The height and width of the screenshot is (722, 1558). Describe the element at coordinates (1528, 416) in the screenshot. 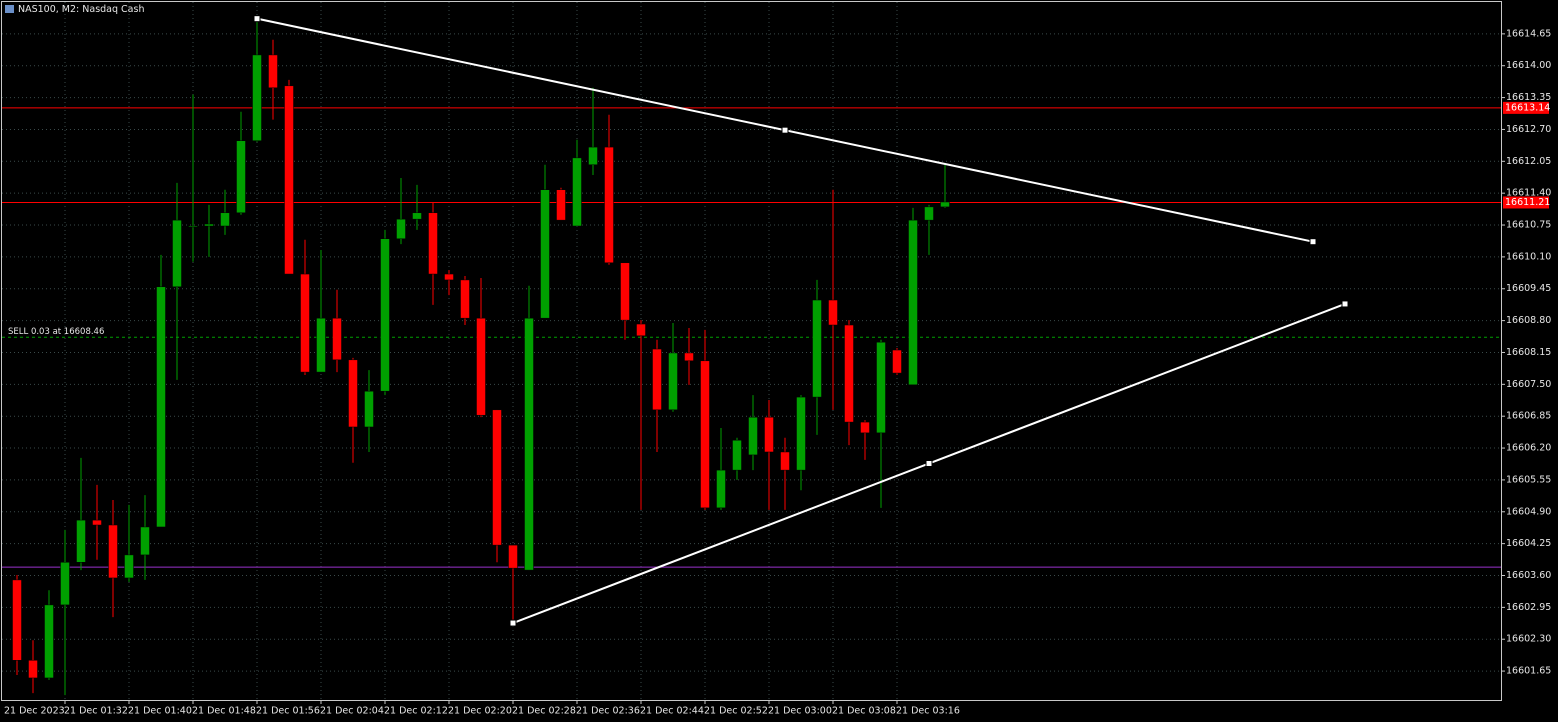

I see `y-tick-label: 16606.85` at that location.